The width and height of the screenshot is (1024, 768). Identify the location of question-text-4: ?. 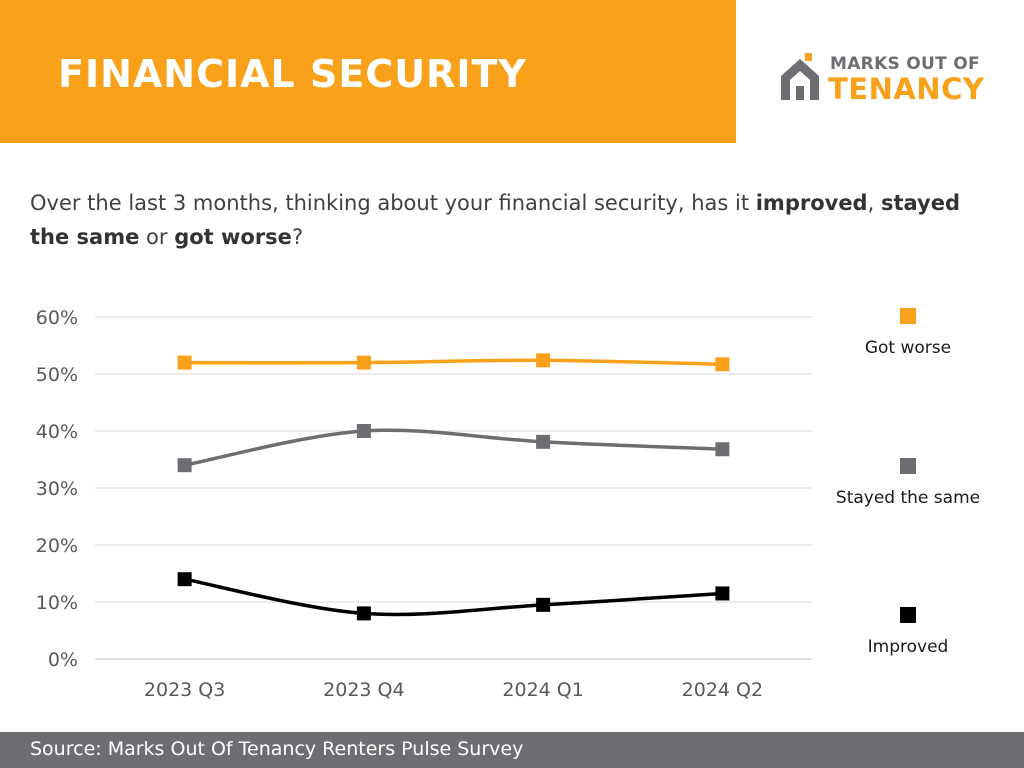
(297, 237).